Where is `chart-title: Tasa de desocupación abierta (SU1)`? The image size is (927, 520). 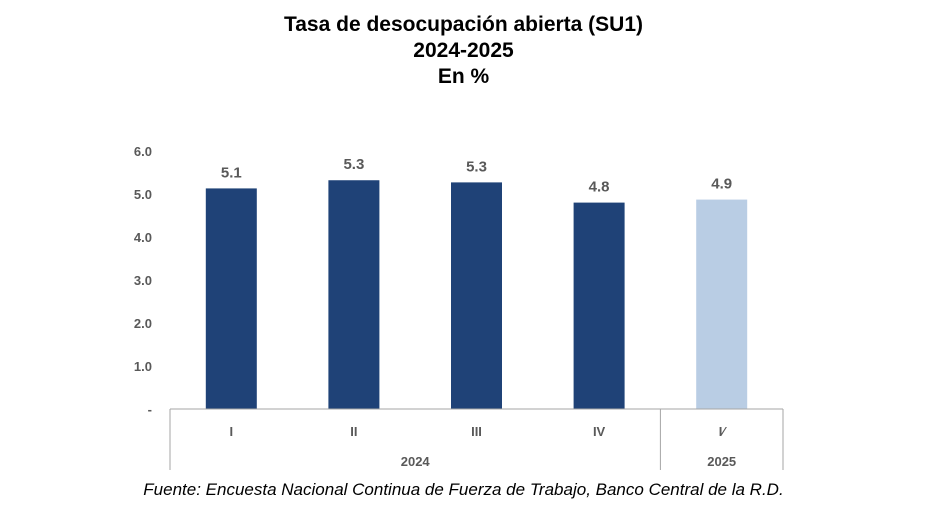 chart-title: Tasa de desocupación abierta (SU1) is located at coordinates (463, 24).